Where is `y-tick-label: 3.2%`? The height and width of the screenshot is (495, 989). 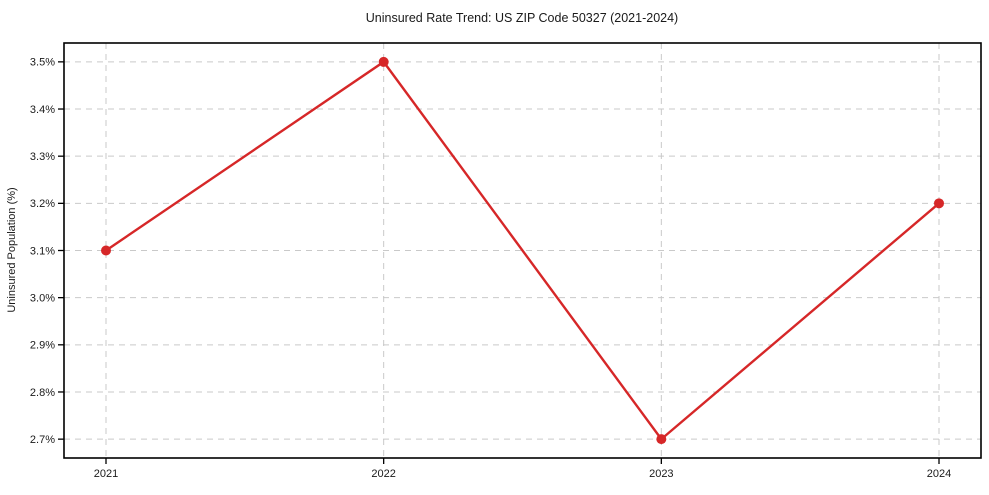
y-tick-label: 3.2% is located at coordinates (42, 204).